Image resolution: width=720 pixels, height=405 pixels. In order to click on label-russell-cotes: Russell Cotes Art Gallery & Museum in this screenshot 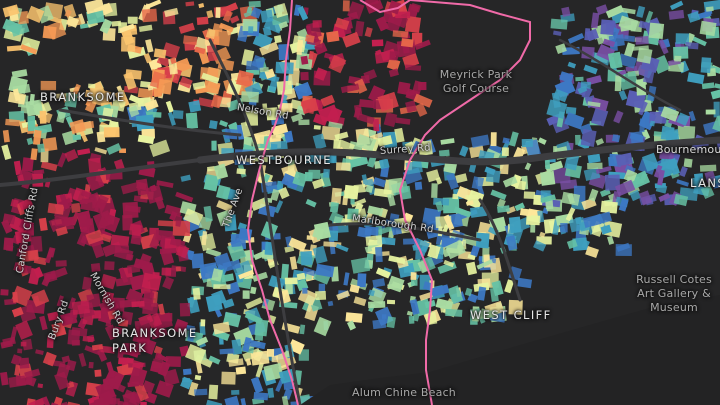, I will do `click(674, 293)`.